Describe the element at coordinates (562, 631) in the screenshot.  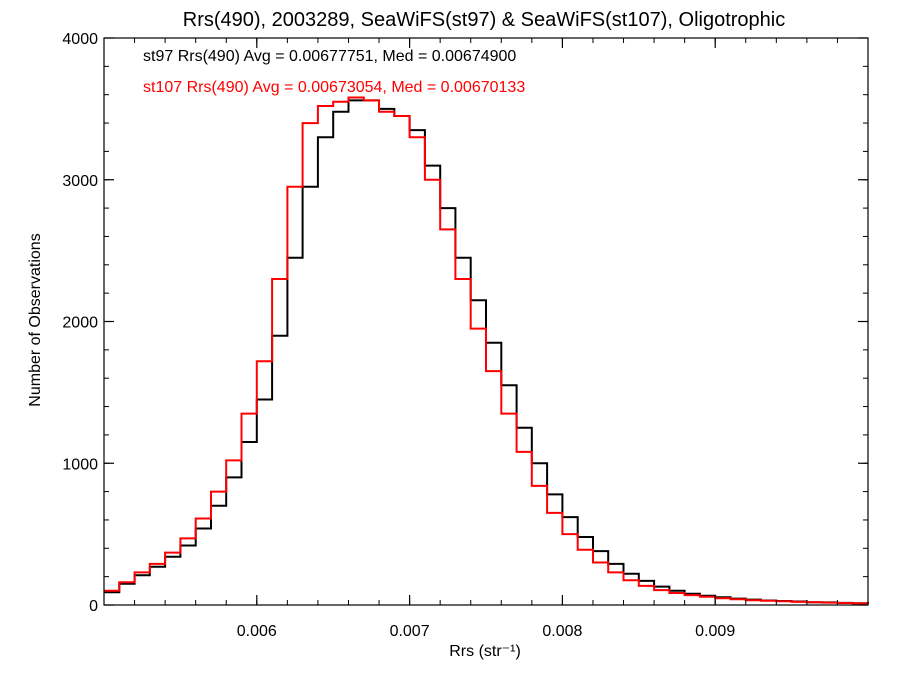
I see `x-tick-label: 0.008` at that location.